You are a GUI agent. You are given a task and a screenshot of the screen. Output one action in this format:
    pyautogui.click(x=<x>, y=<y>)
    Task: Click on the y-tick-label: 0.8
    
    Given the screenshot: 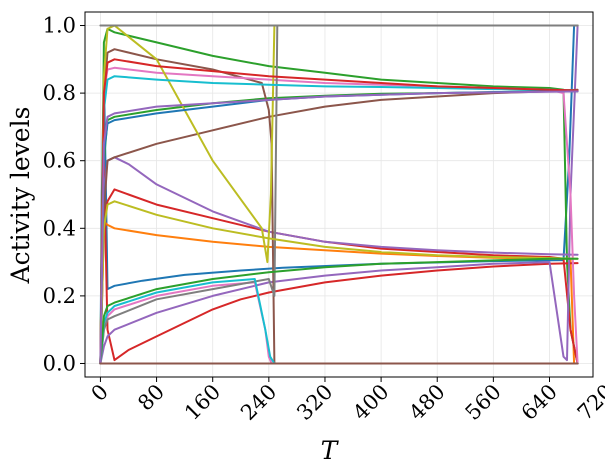 What is the action you would take?
    pyautogui.click(x=59, y=93)
    